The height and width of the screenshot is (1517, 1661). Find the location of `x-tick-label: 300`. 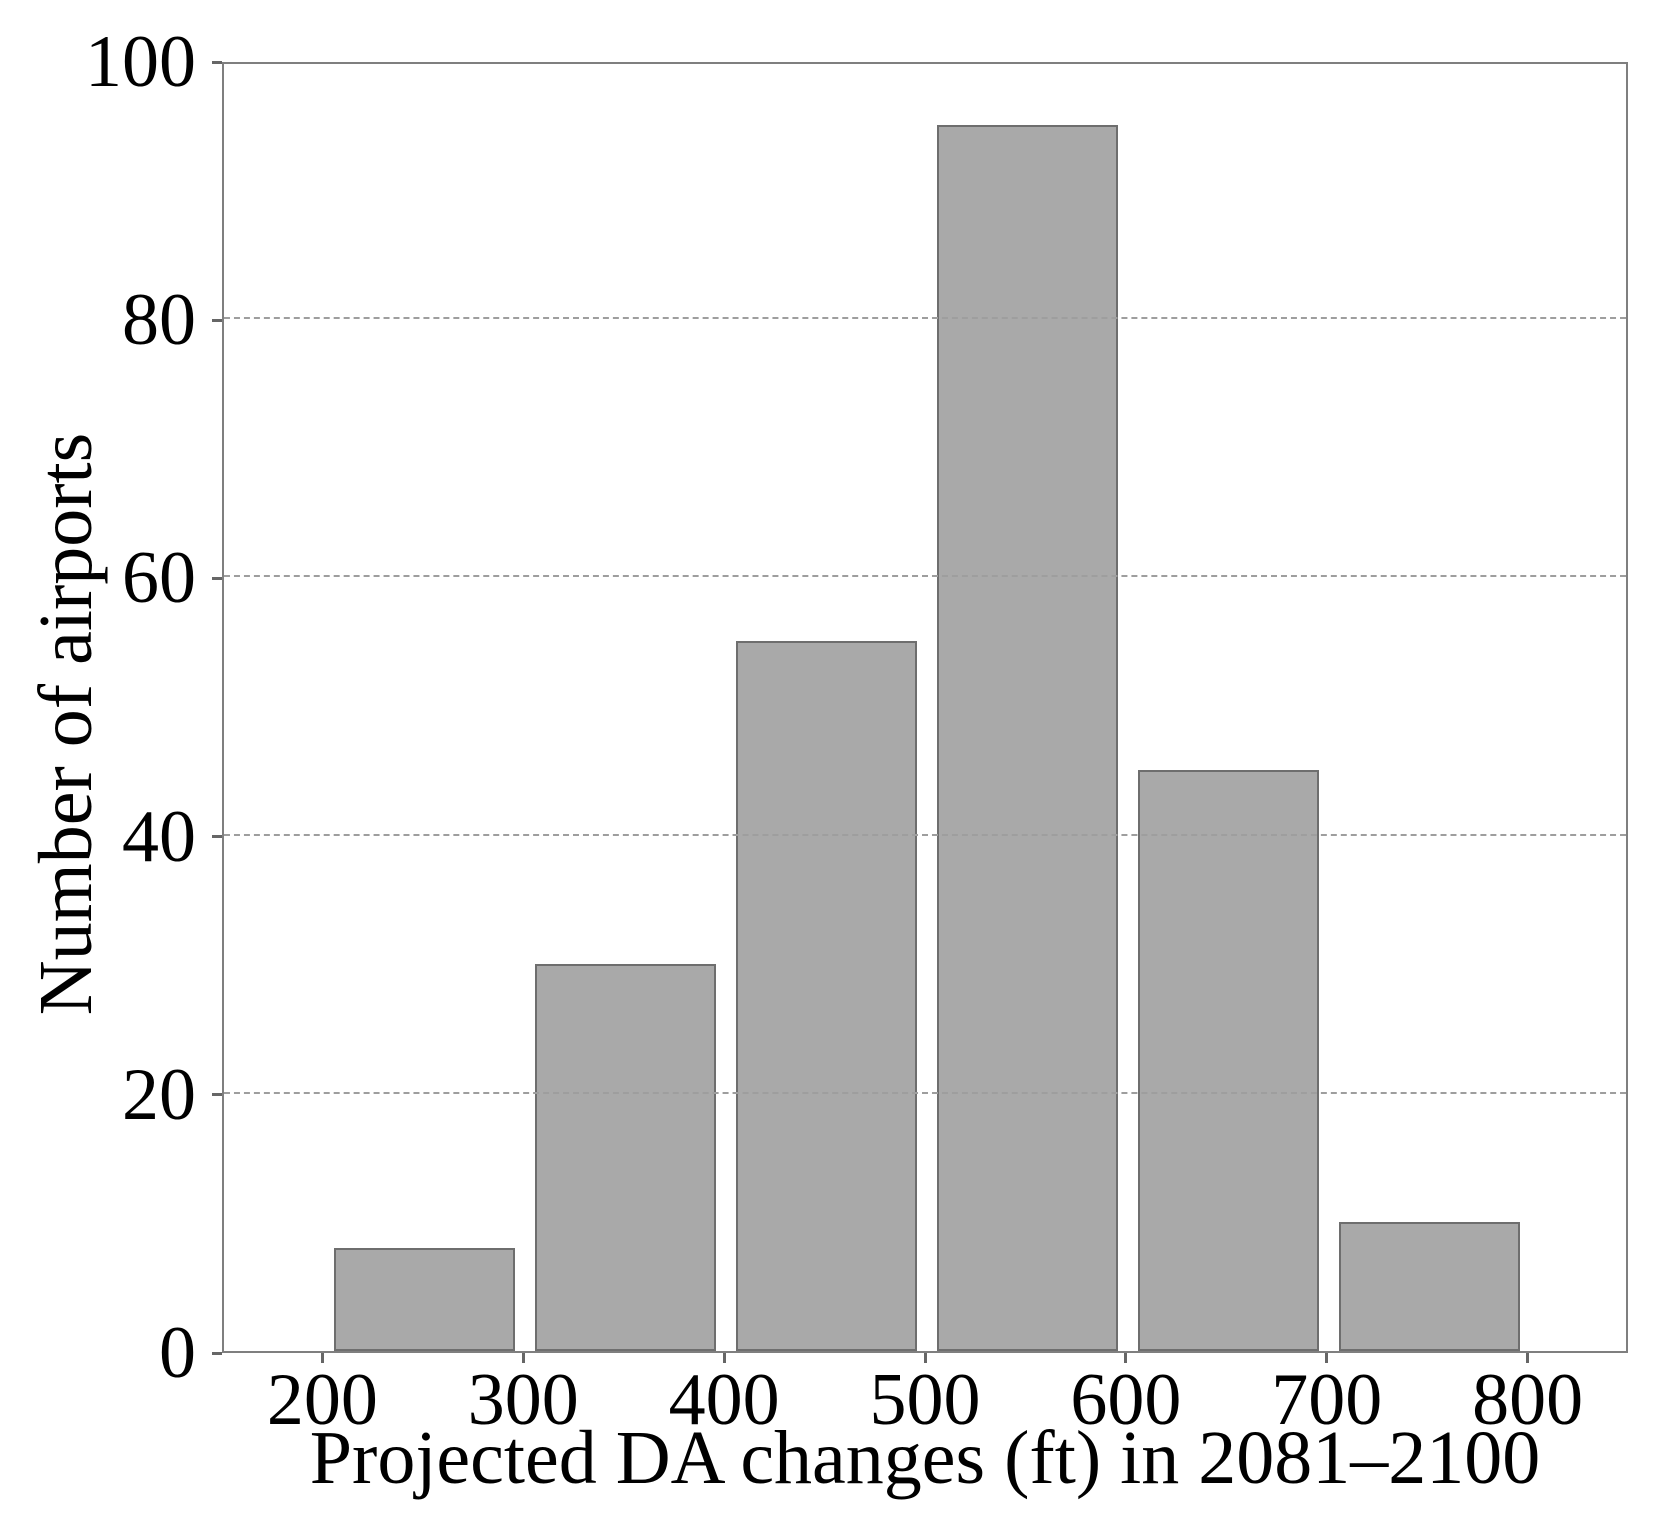

x-tick-label: 300 is located at coordinates (523, 1400).